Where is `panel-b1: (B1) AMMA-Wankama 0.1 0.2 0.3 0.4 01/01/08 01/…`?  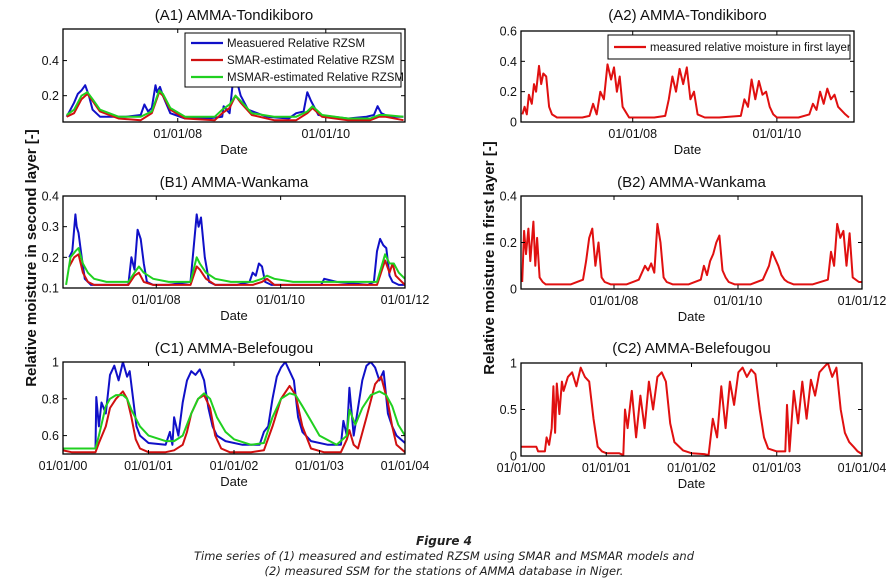
panel-b1: (B1) AMMA-Wankama 0.1 0.2 0.3 0.4 01/01/08 01/… is located at coordinates (236, 248).